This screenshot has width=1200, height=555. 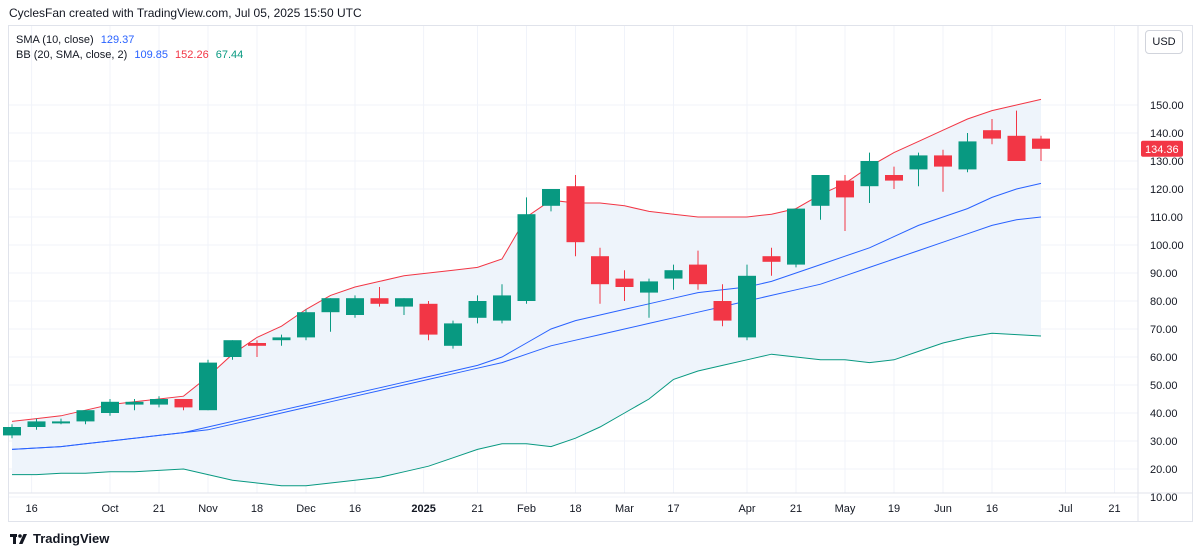 What do you see at coordinates (1167, 106) in the screenshot?
I see `price-tick-label: 150.00` at bounding box center [1167, 106].